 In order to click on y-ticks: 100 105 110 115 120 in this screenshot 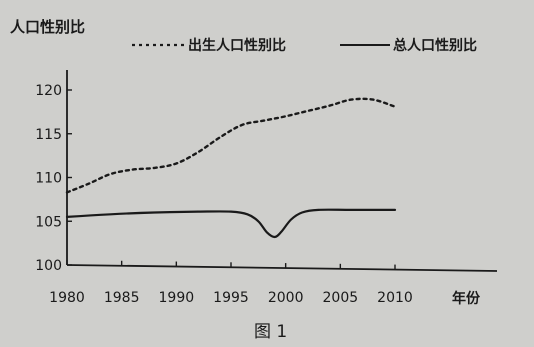, I will do `click(53, 178)`.